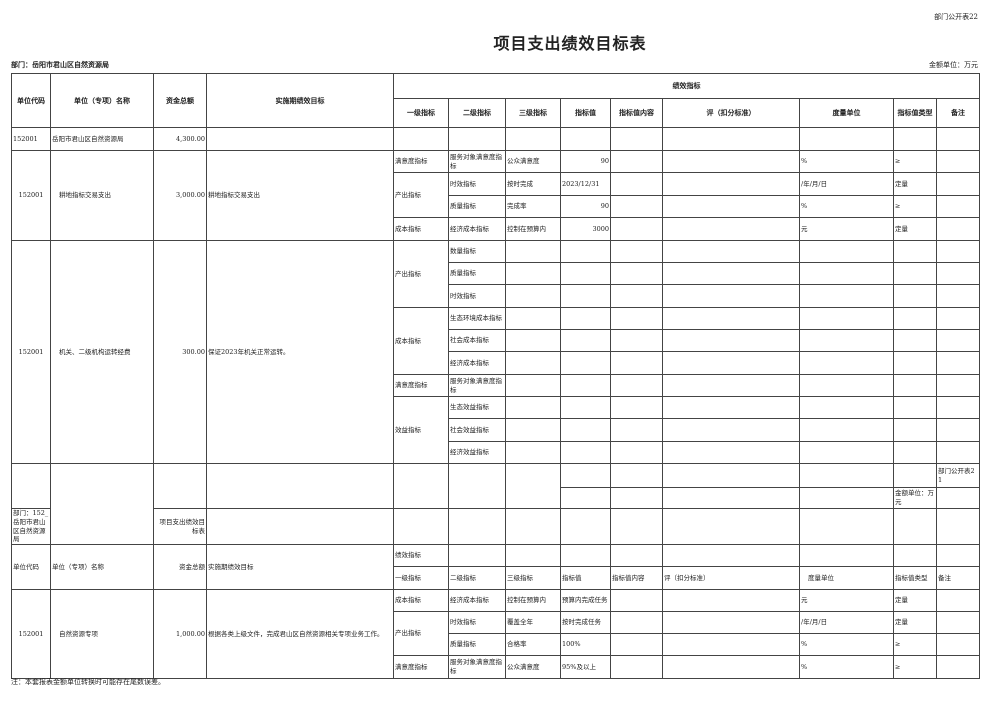  I want to click on l3: 完成率, so click(533, 206).